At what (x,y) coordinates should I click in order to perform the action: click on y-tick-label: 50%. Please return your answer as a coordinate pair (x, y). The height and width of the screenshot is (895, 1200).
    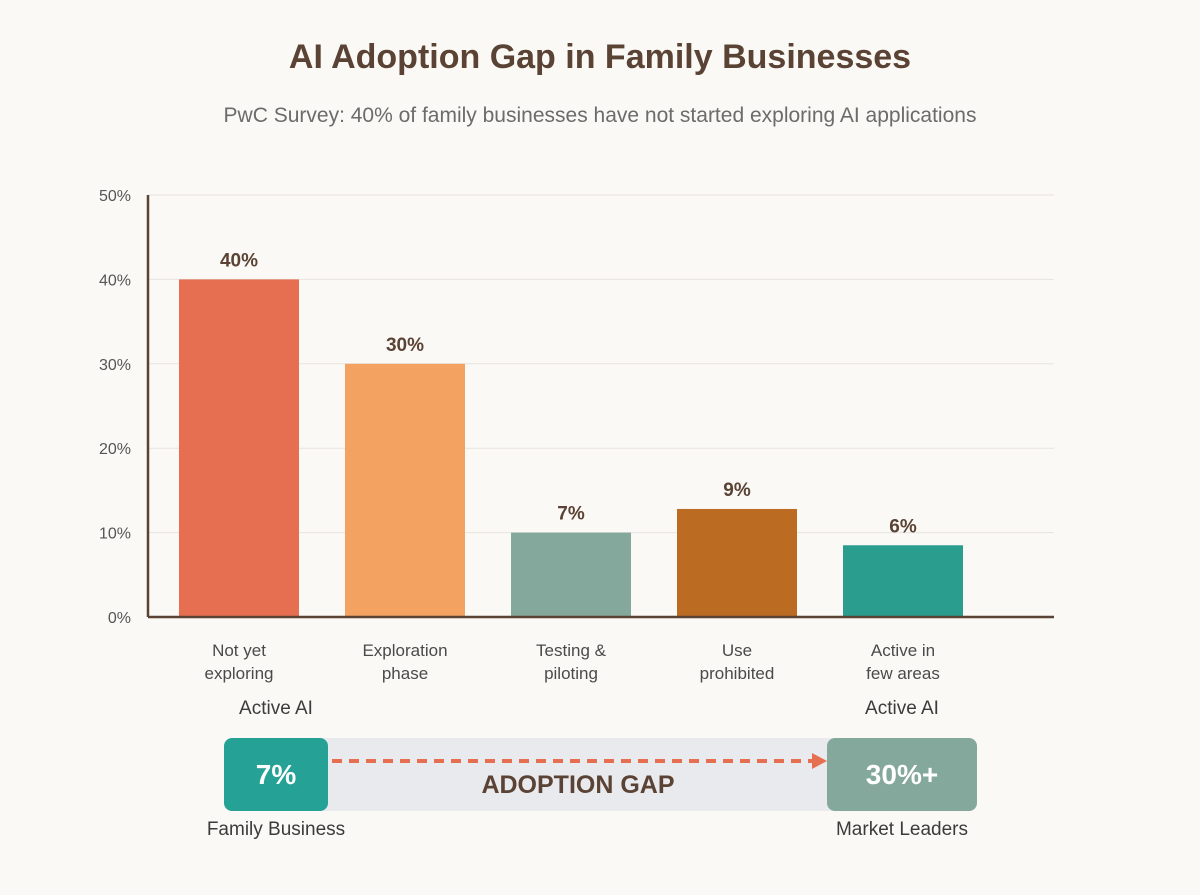
    Looking at the image, I should click on (115, 196).